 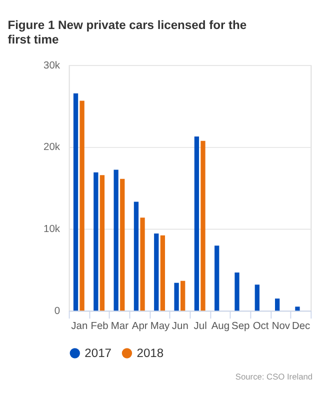 I want to click on chart-title: Figure 1 New private cars licensed for the first time, so click(x=127, y=32).